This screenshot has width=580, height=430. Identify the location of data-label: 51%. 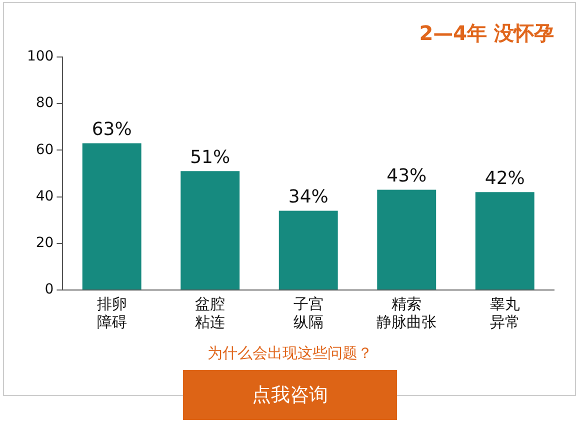
(210, 157).